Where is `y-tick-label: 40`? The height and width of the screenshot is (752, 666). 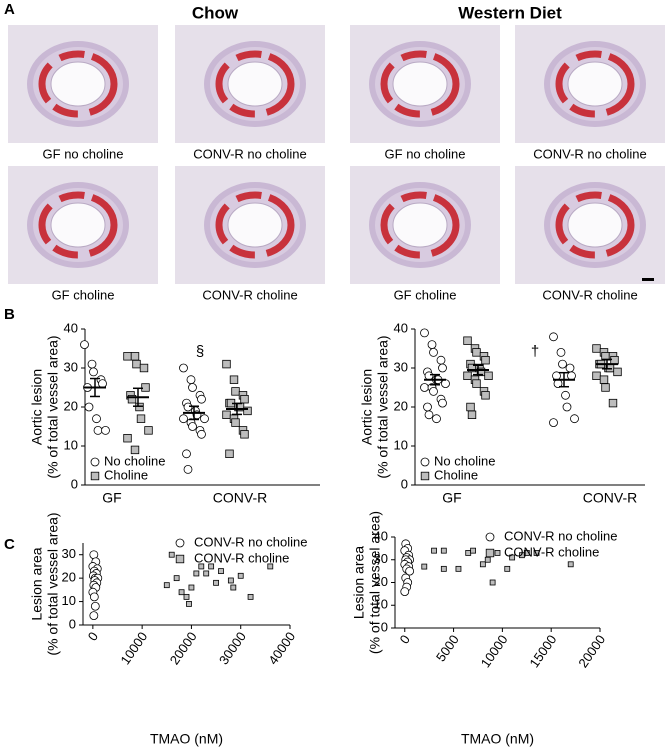
y-tick-label: 40 is located at coordinates (401, 327).